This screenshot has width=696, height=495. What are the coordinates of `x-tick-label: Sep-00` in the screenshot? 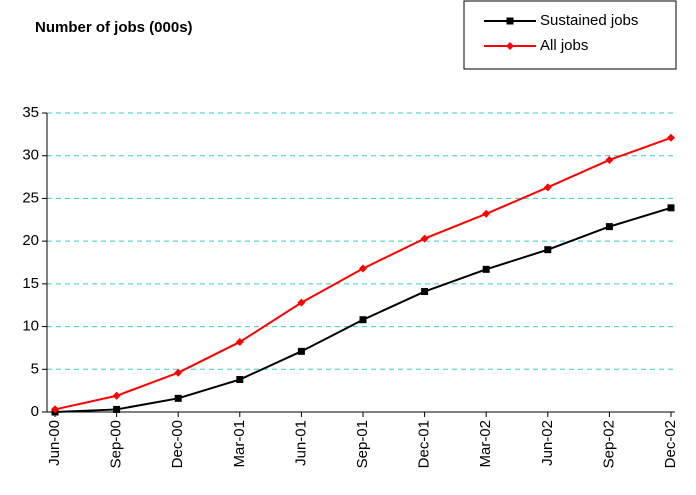 It's located at (116, 444).